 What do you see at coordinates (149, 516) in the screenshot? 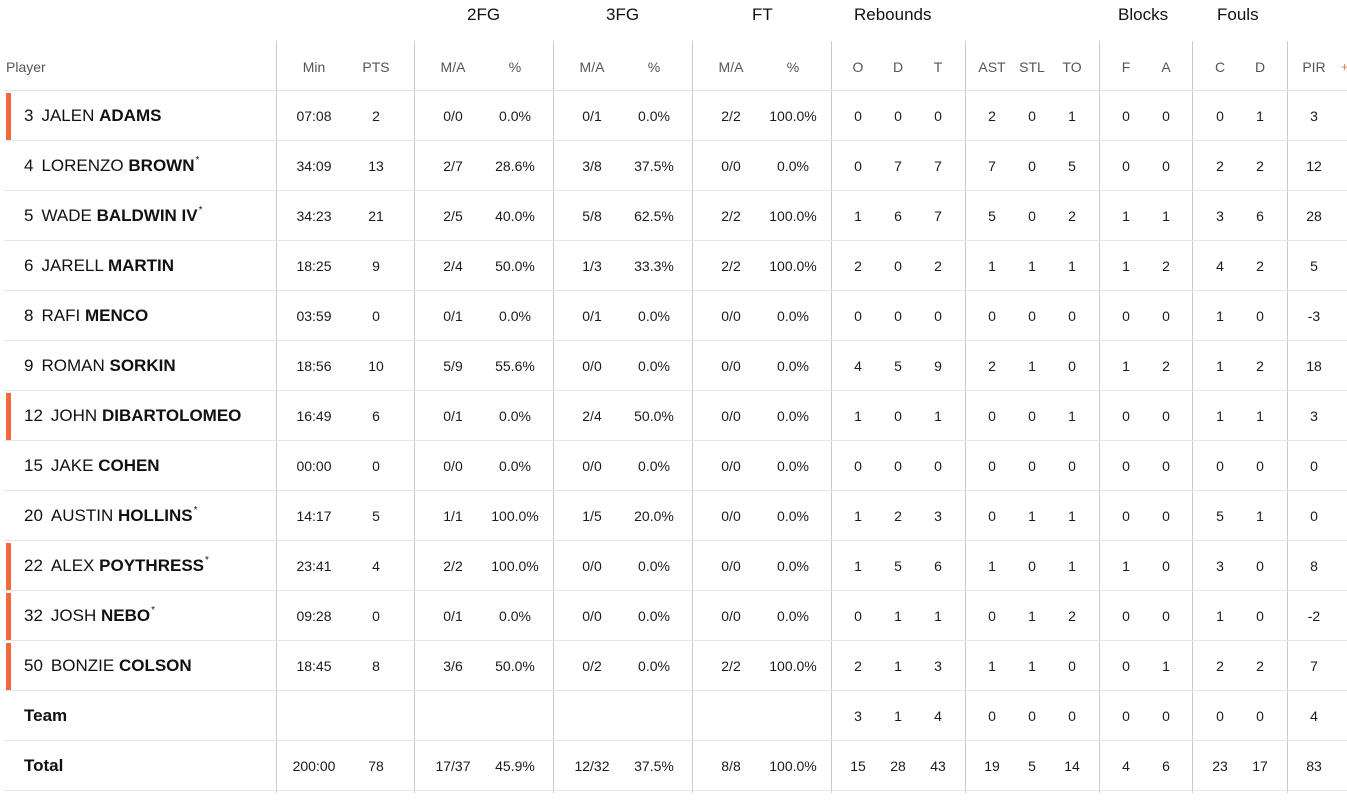
I see `player-name: 20 AUSTIN HOLLINS*` at bounding box center [149, 516].